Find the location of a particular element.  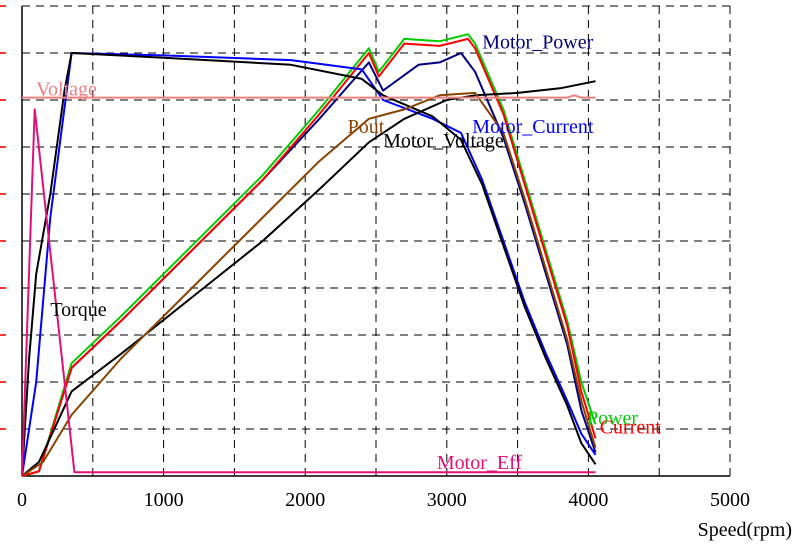

y-axis-ticks is located at coordinates (3, 217).